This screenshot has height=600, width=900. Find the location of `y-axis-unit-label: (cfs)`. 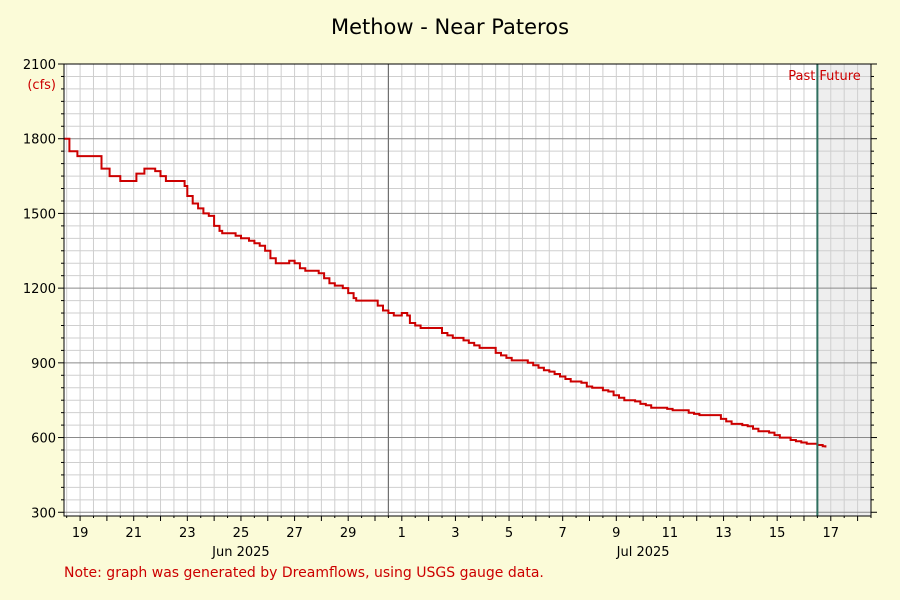

y-axis-unit-label: (cfs) is located at coordinates (41, 85).